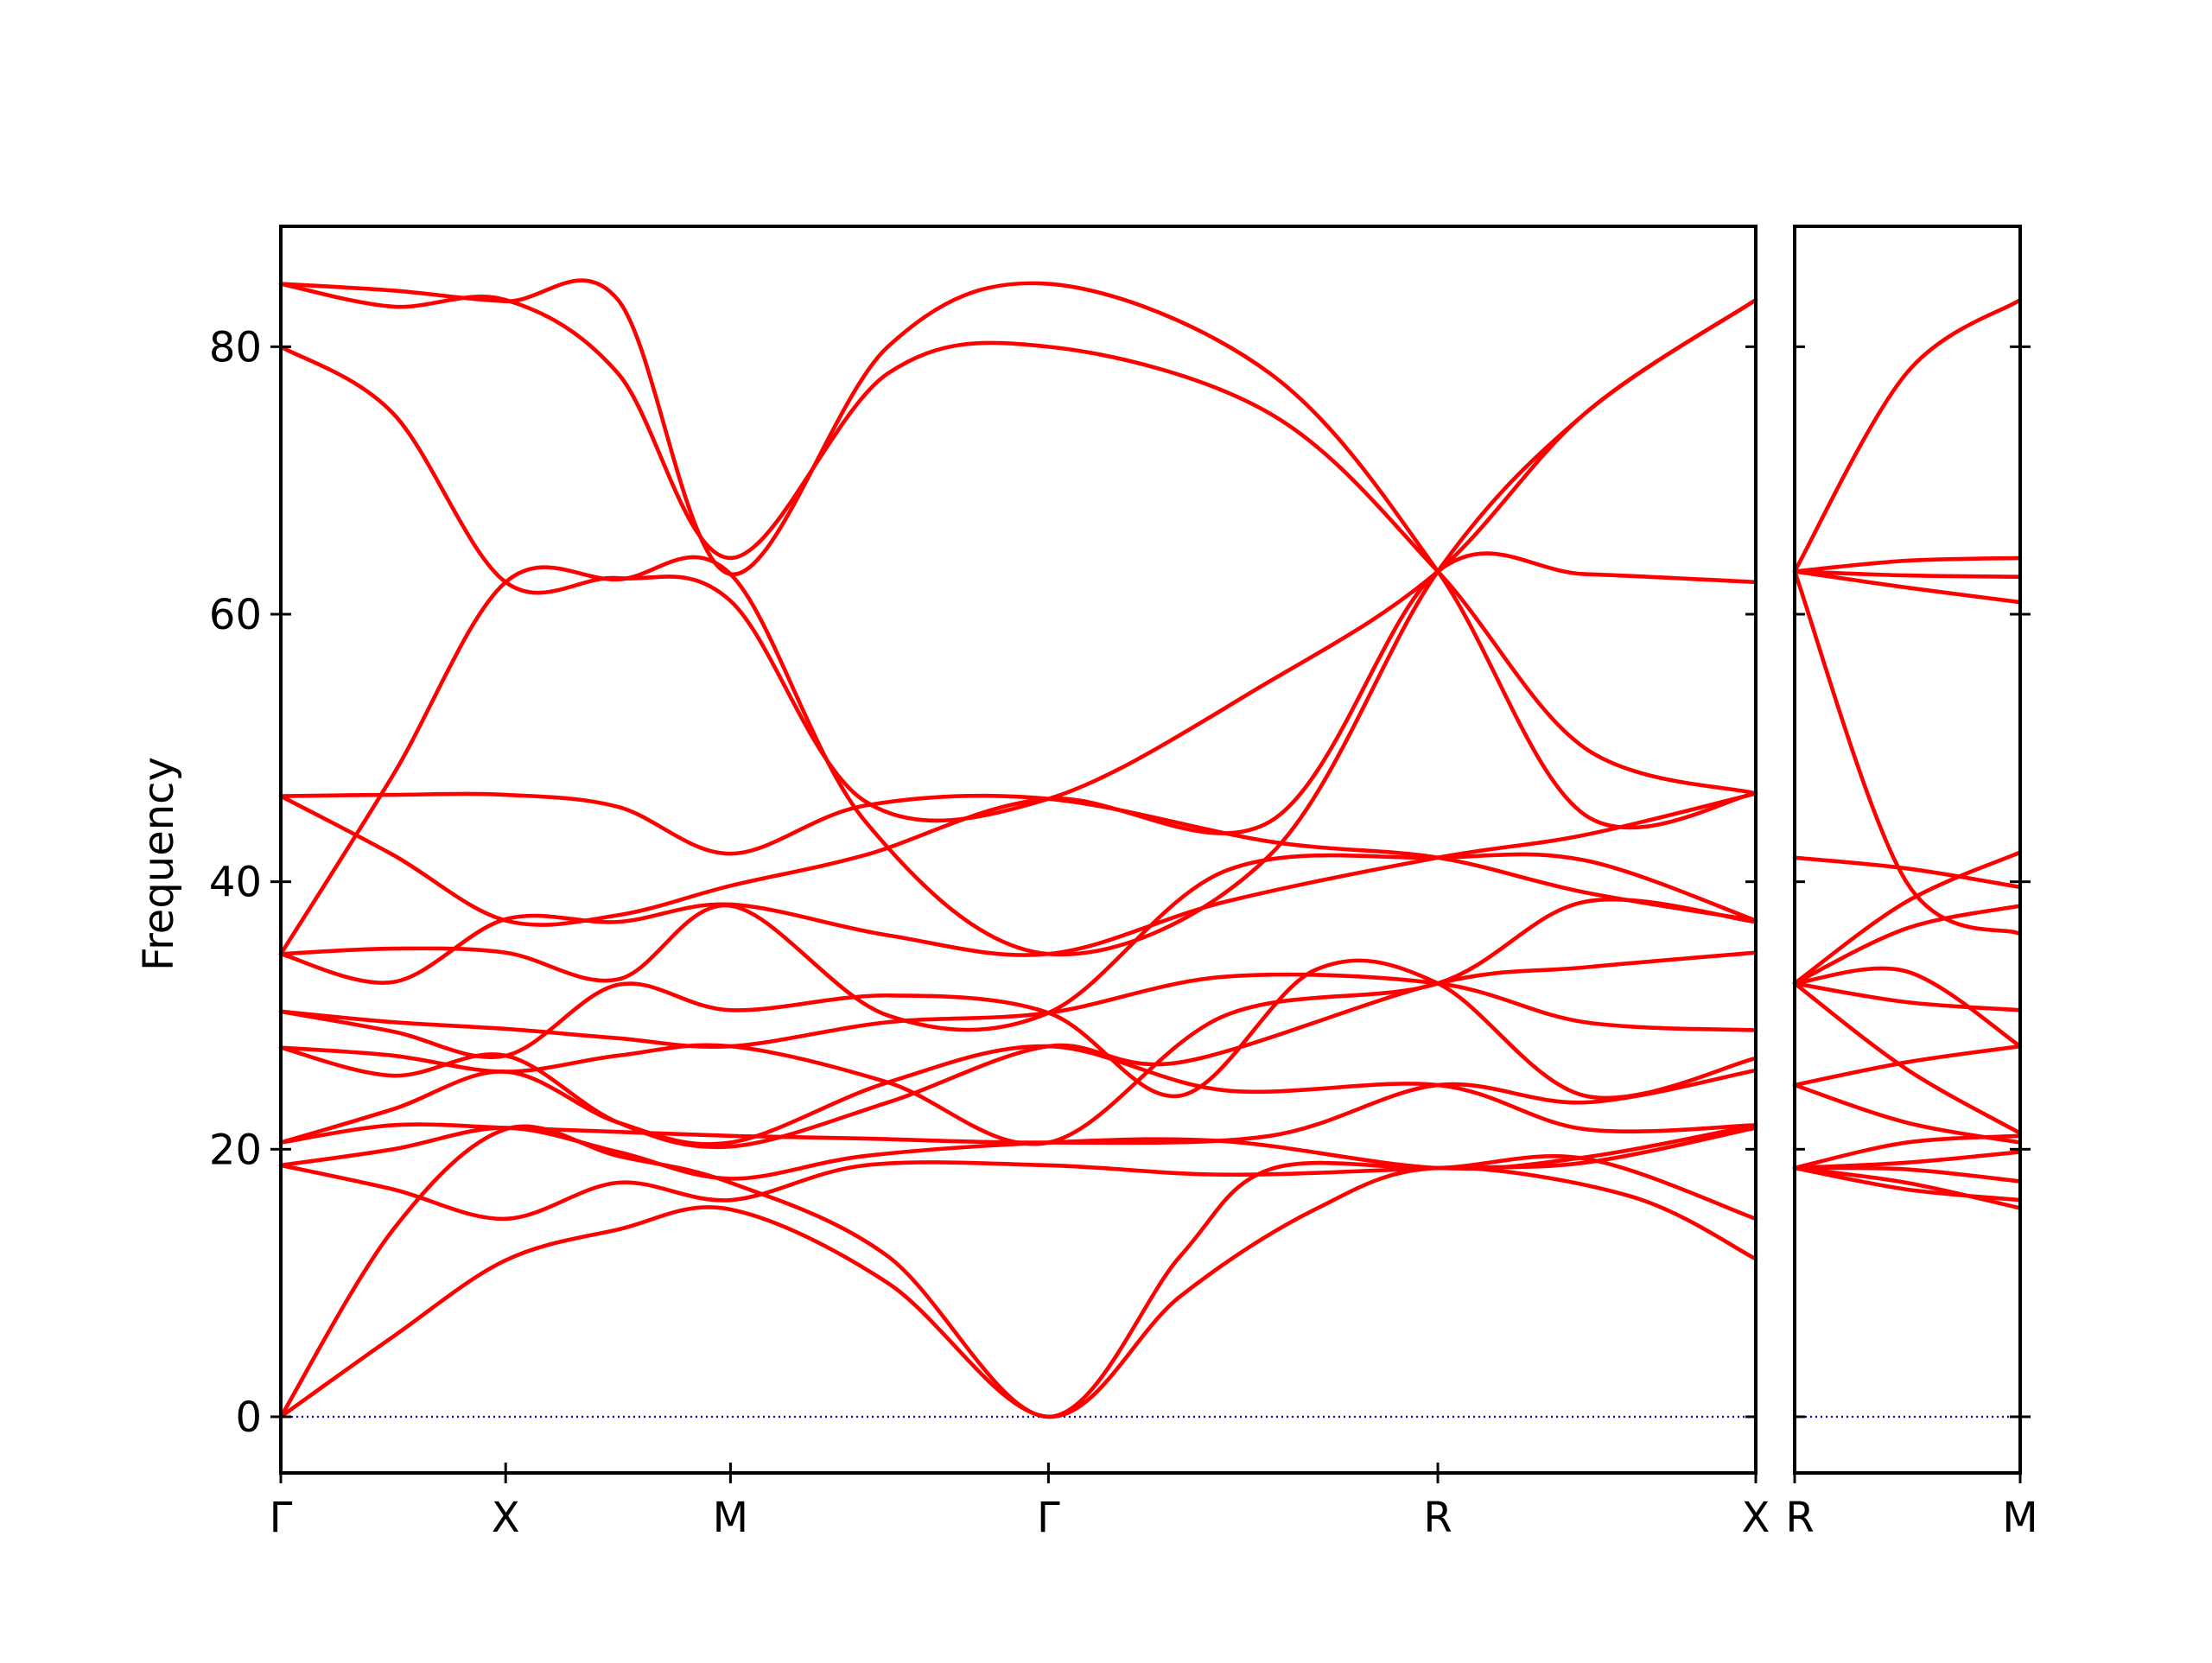 This screenshot has height=1663, width=2212. What do you see at coordinates (235, 347) in the screenshot?
I see `y-tick-label-5: 80` at bounding box center [235, 347].